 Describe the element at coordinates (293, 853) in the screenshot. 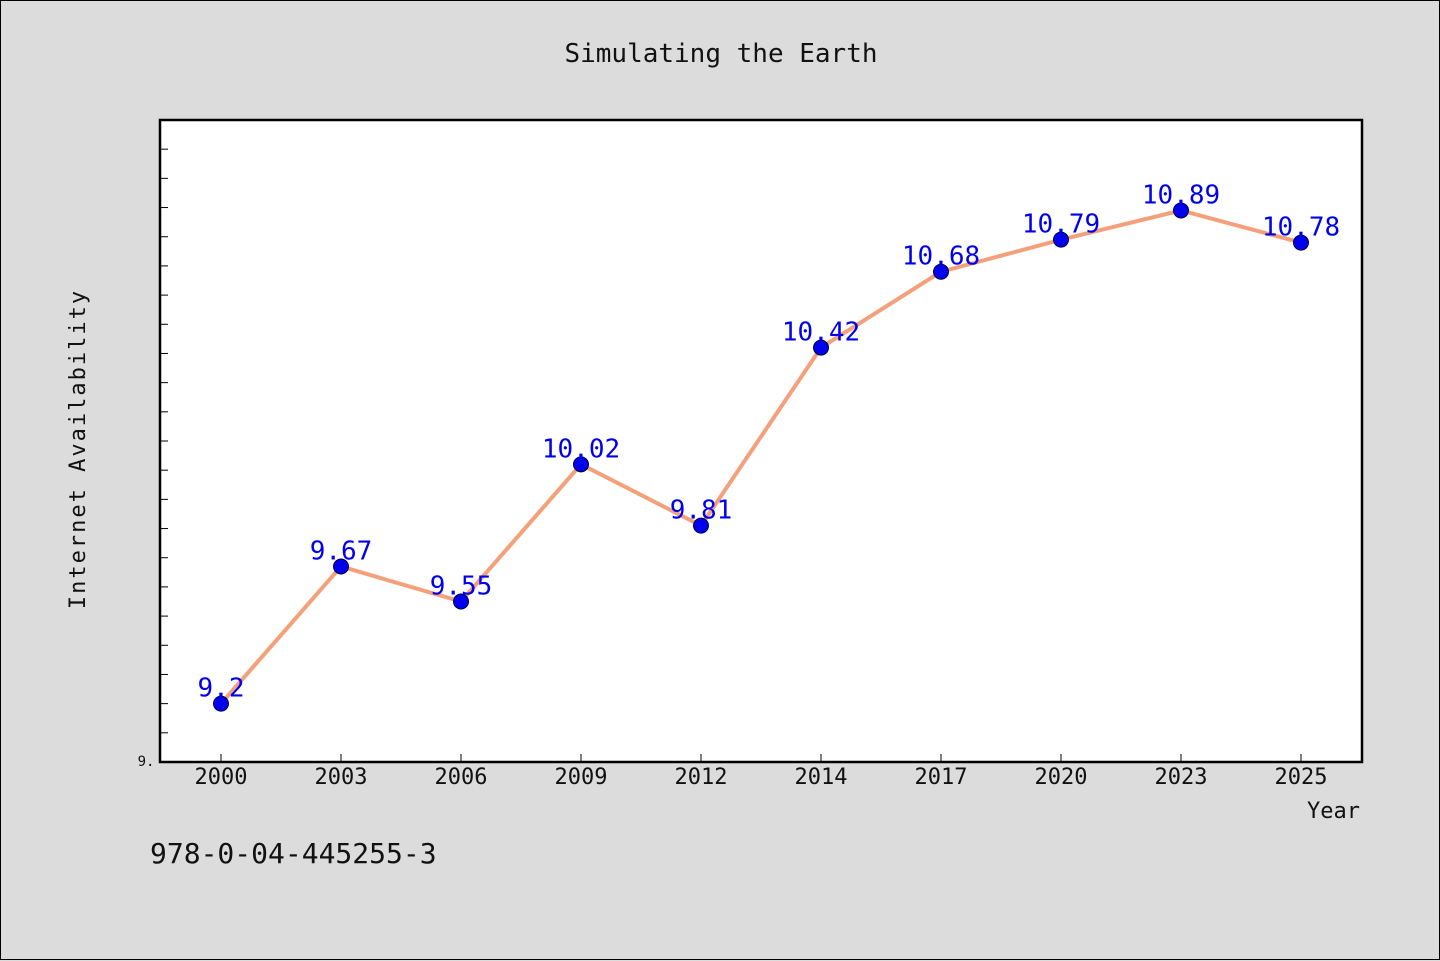

I see `footnote-isbn: 978-0-04-445255-3` at that location.